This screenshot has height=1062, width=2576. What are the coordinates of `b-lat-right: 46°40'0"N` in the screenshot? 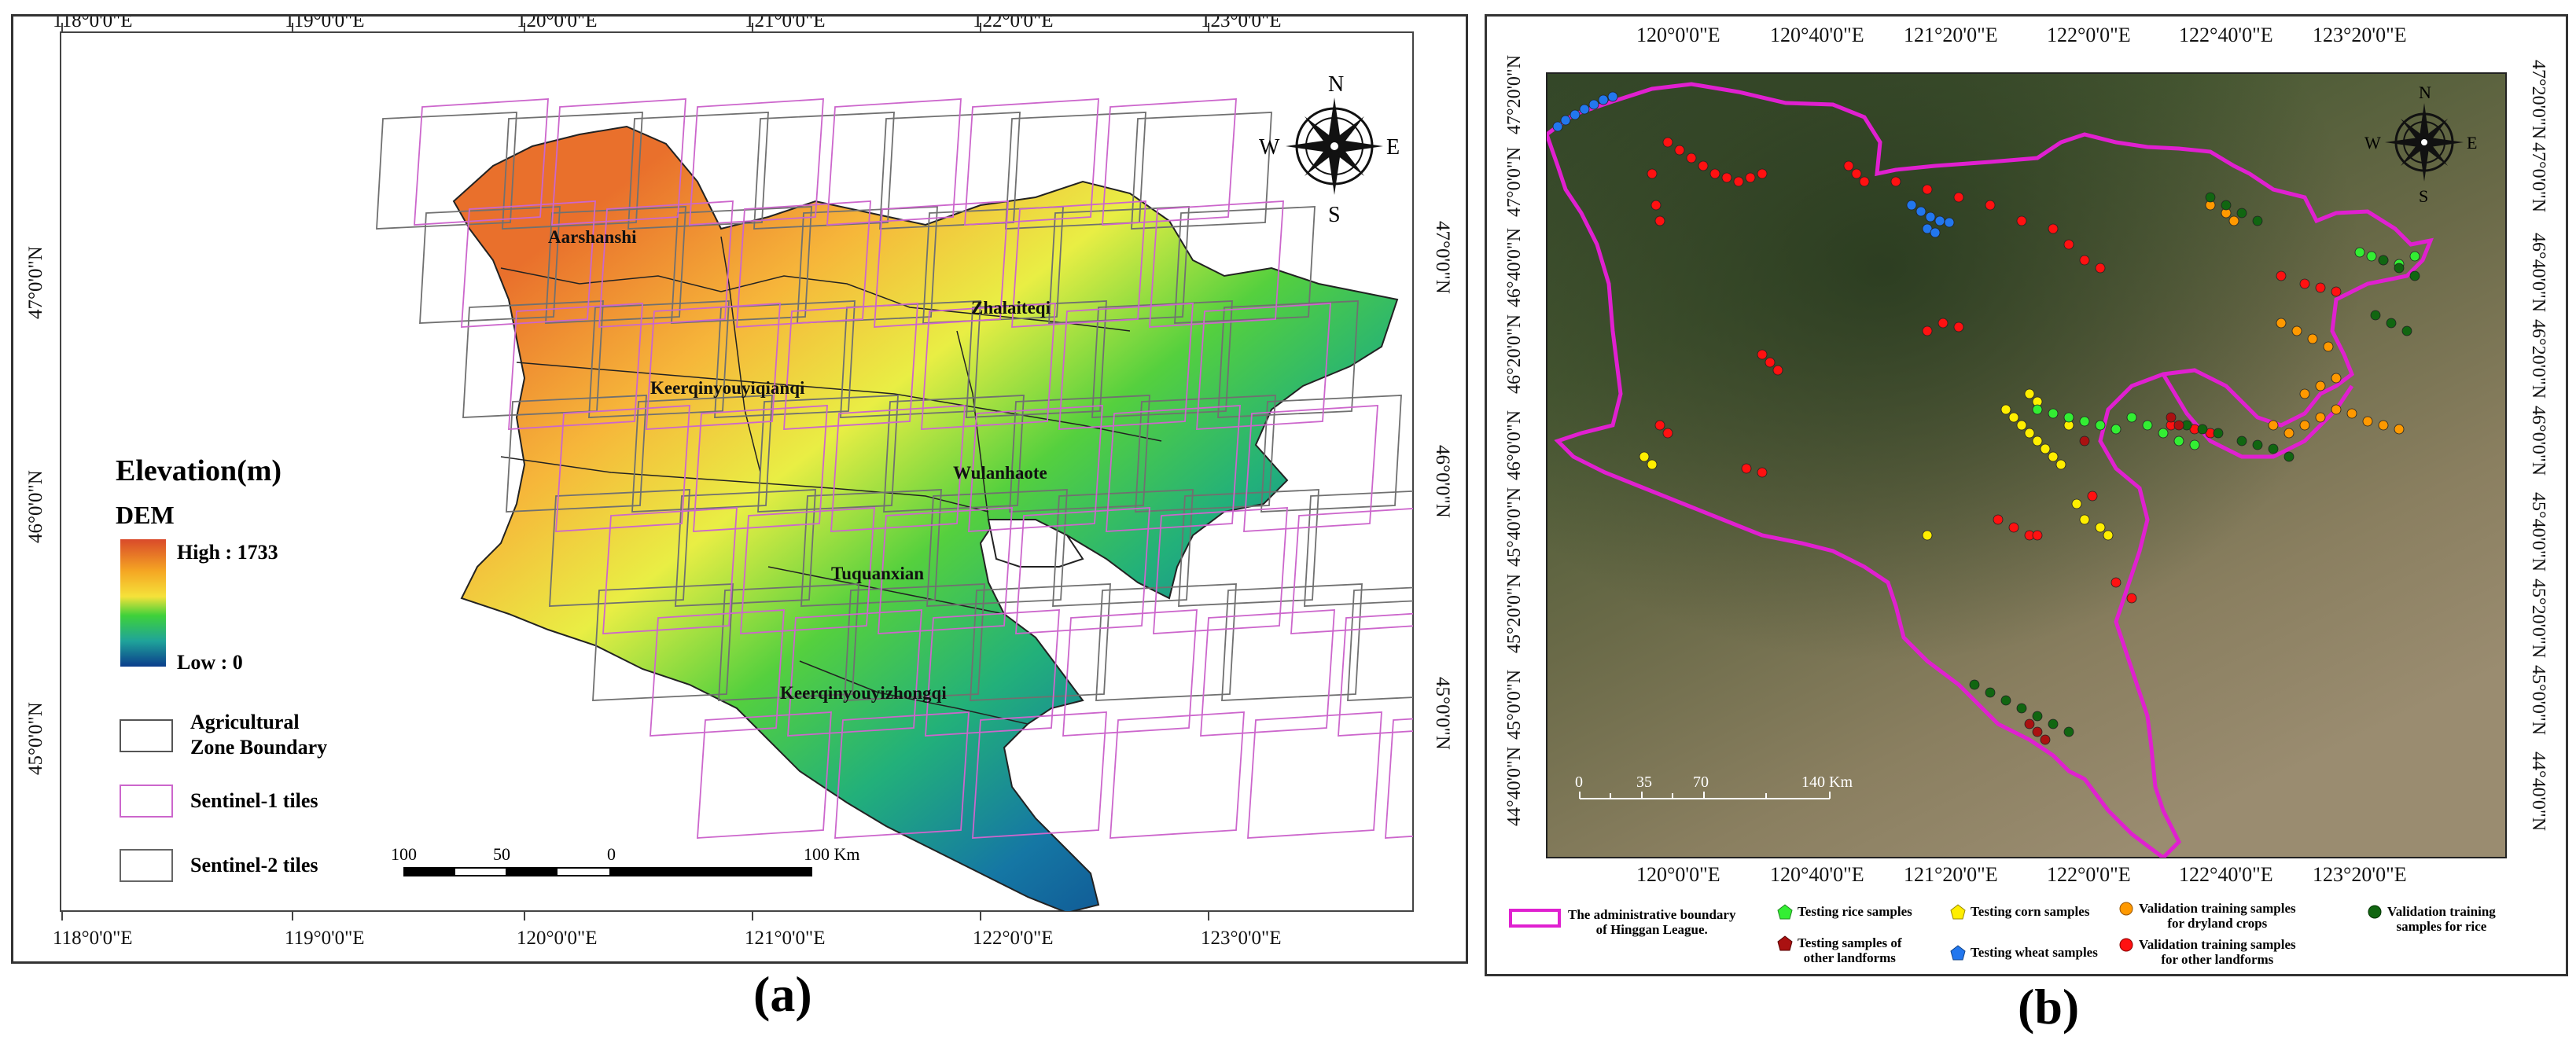 It's located at (2538, 272).